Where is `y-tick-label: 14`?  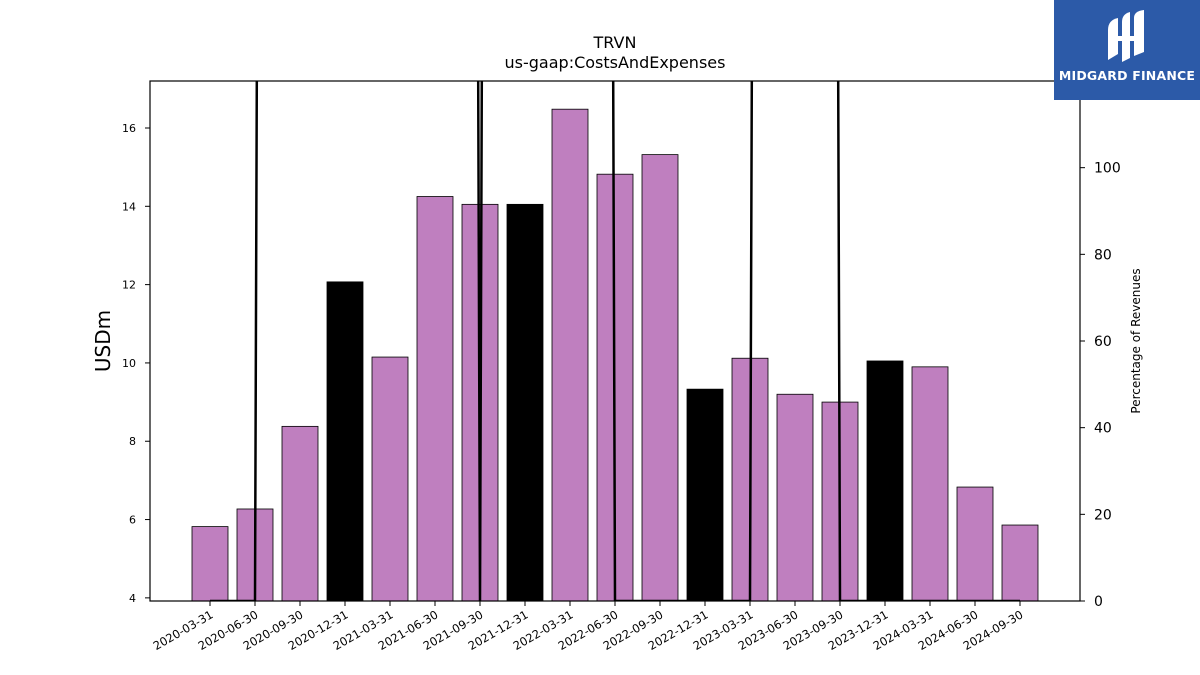 y-tick-label: 14 is located at coordinates (129, 206).